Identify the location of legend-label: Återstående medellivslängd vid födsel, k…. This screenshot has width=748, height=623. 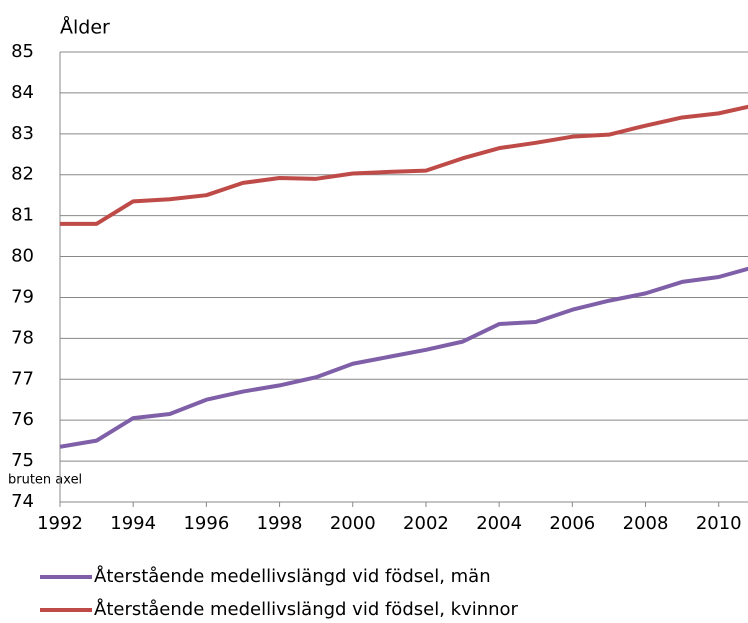
(306, 609).